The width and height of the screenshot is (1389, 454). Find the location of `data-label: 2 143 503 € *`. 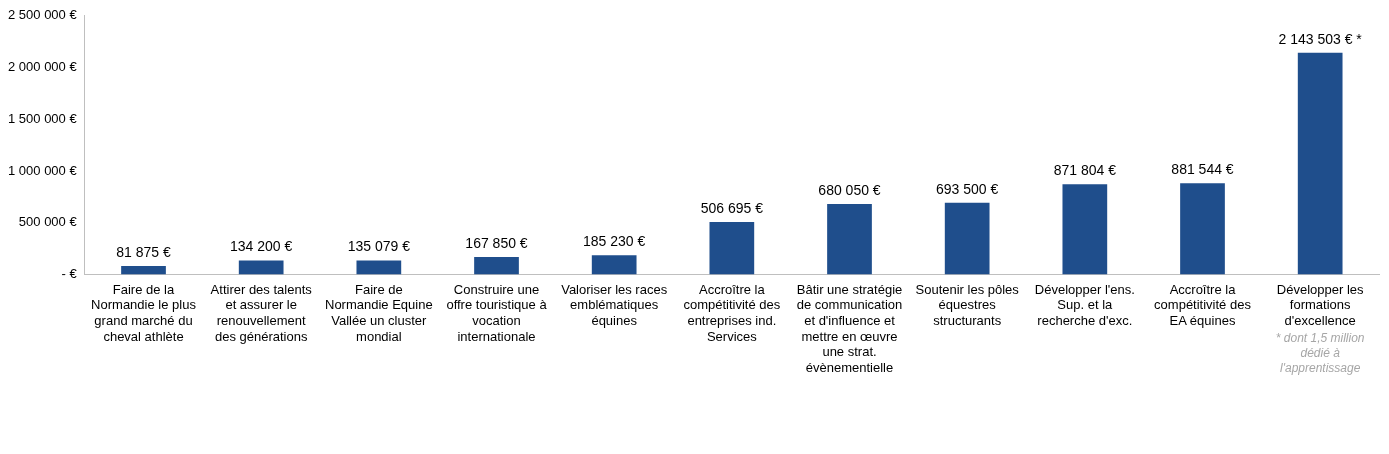

data-label: 2 143 503 € * is located at coordinates (1320, 38).